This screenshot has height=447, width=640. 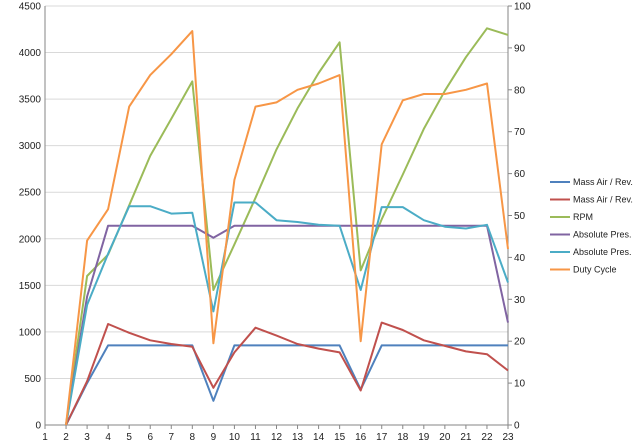 What do you see at coordinates (522, 7) in the screenshot?
I see `right-tick-label: 100` at bounding box center [522, 7].